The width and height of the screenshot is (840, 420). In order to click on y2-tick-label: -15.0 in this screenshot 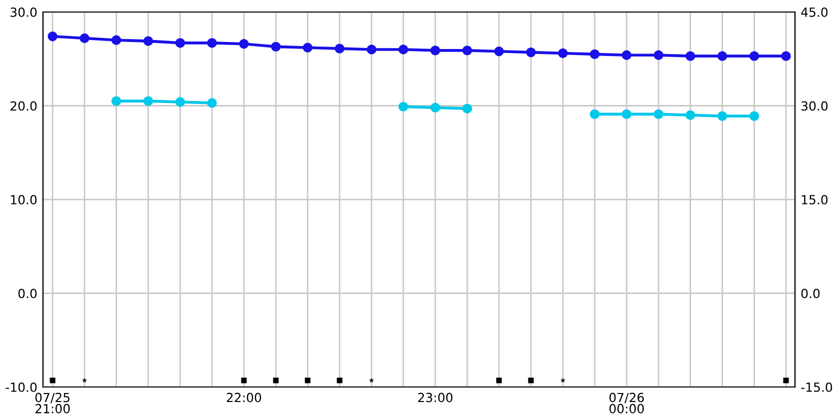, I will do `click(816, 387)`.